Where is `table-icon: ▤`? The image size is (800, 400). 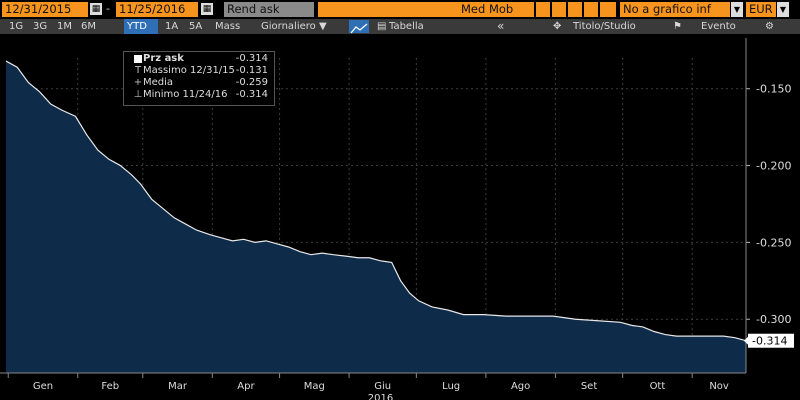
table-icon: ▤ is located at coordinates (382, 26).